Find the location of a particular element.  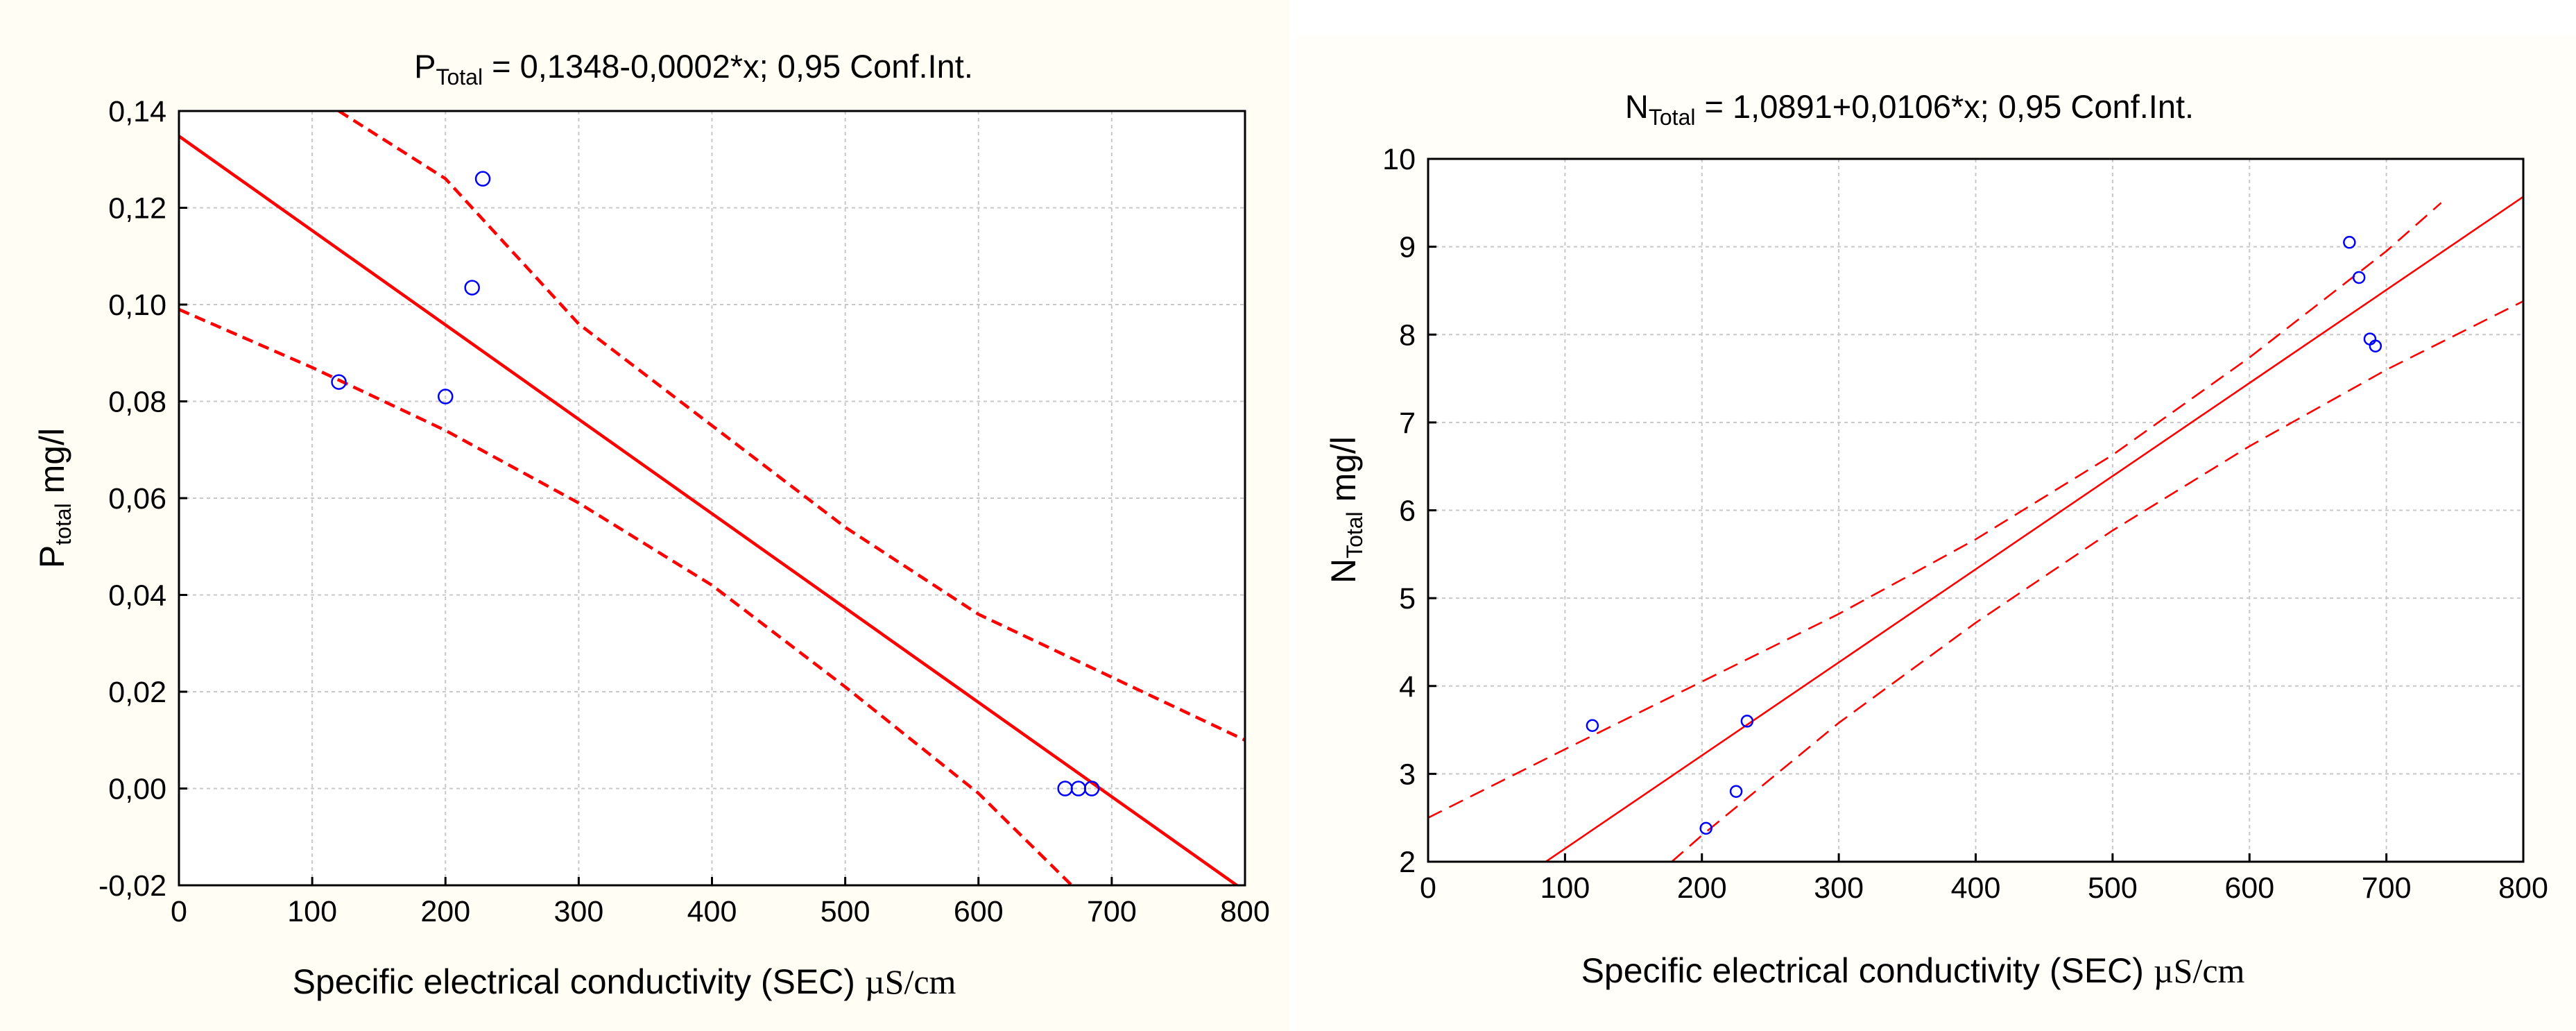

y-tick-label: 10 is located at coordinates (1399, 159).